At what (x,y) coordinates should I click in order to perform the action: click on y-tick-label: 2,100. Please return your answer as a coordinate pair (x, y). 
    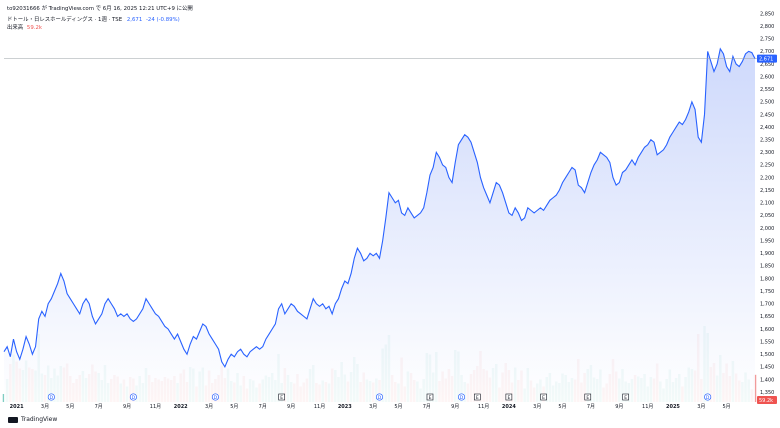
    Looking at the image, I should click on (767, 204).